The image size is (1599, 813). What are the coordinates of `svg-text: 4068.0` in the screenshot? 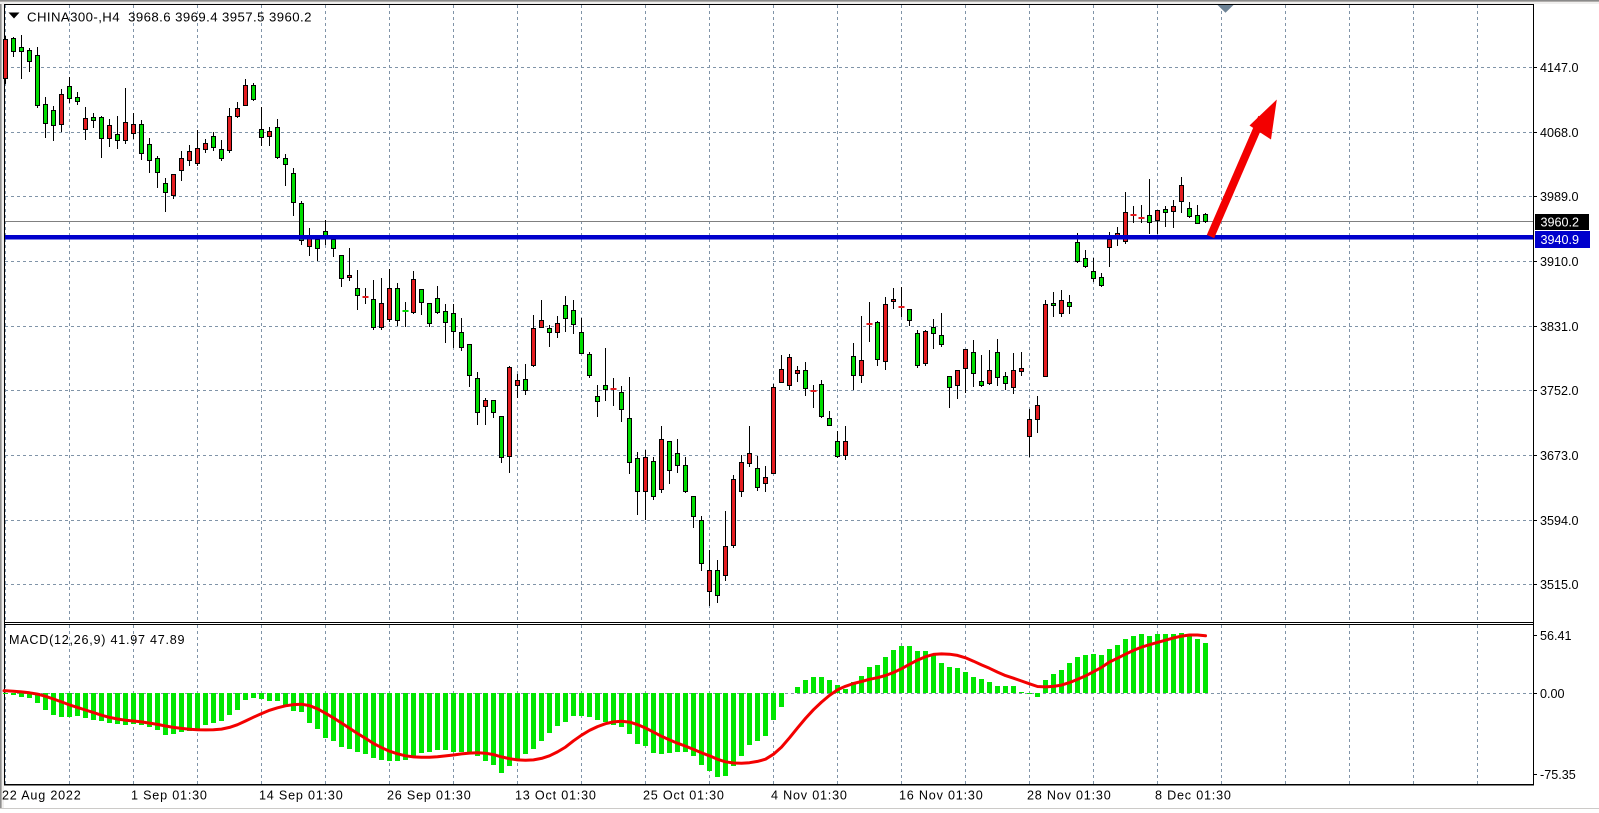 It's located at (1559, 133).